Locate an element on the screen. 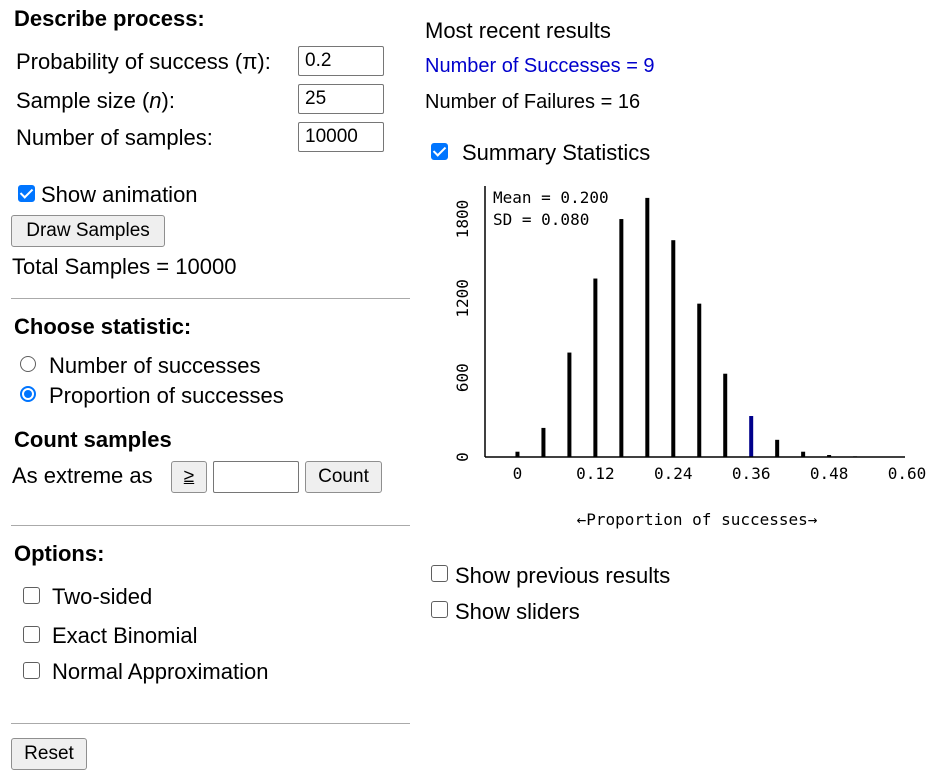 This screenshot has width=932, height=782. x-tick-label: 0.36 is located at coordinates (751, 473).